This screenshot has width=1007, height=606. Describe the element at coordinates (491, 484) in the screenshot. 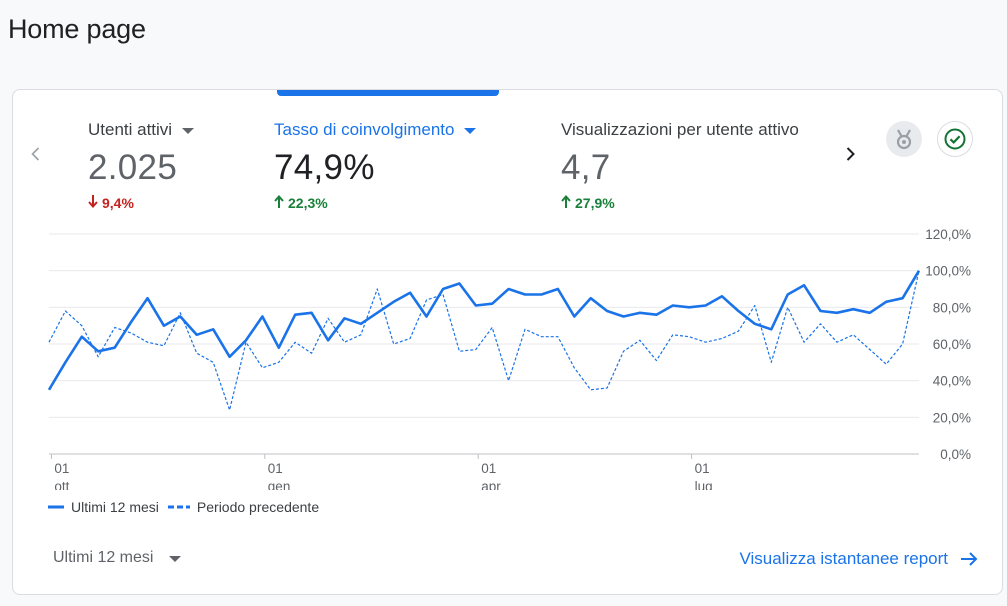

I see `x-tick-month: apr` at that location.